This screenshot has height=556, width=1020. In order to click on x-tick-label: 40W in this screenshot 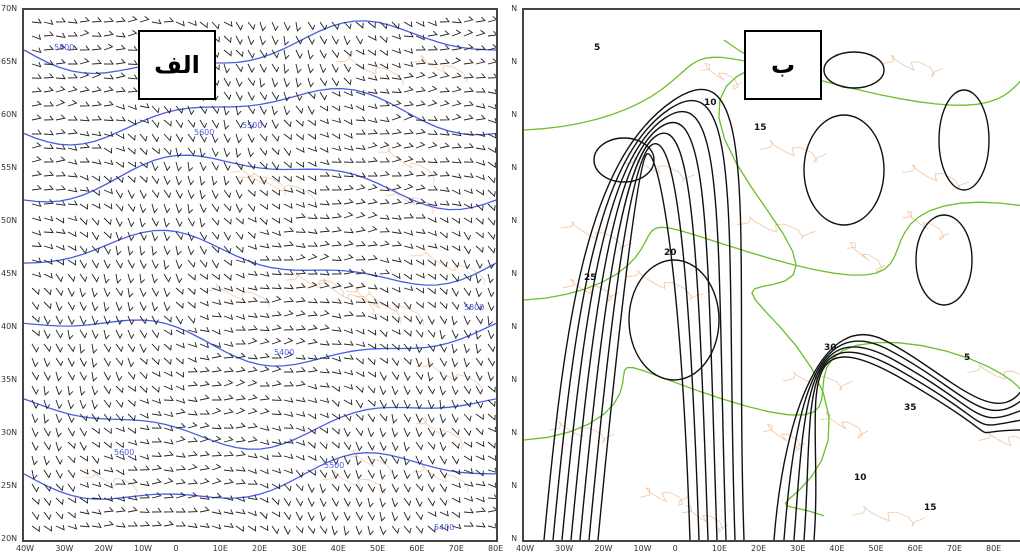, I will do `click(525, 548)`.